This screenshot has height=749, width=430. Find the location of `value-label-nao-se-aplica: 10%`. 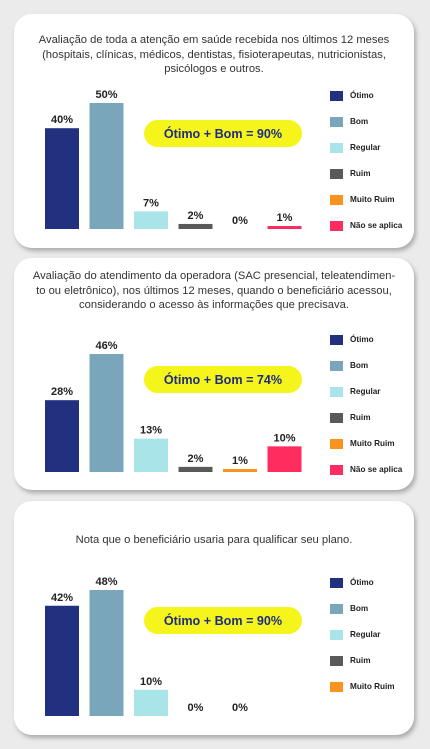

value-label-nao-se-aplica: 10% is located at coordinates (284, 438).